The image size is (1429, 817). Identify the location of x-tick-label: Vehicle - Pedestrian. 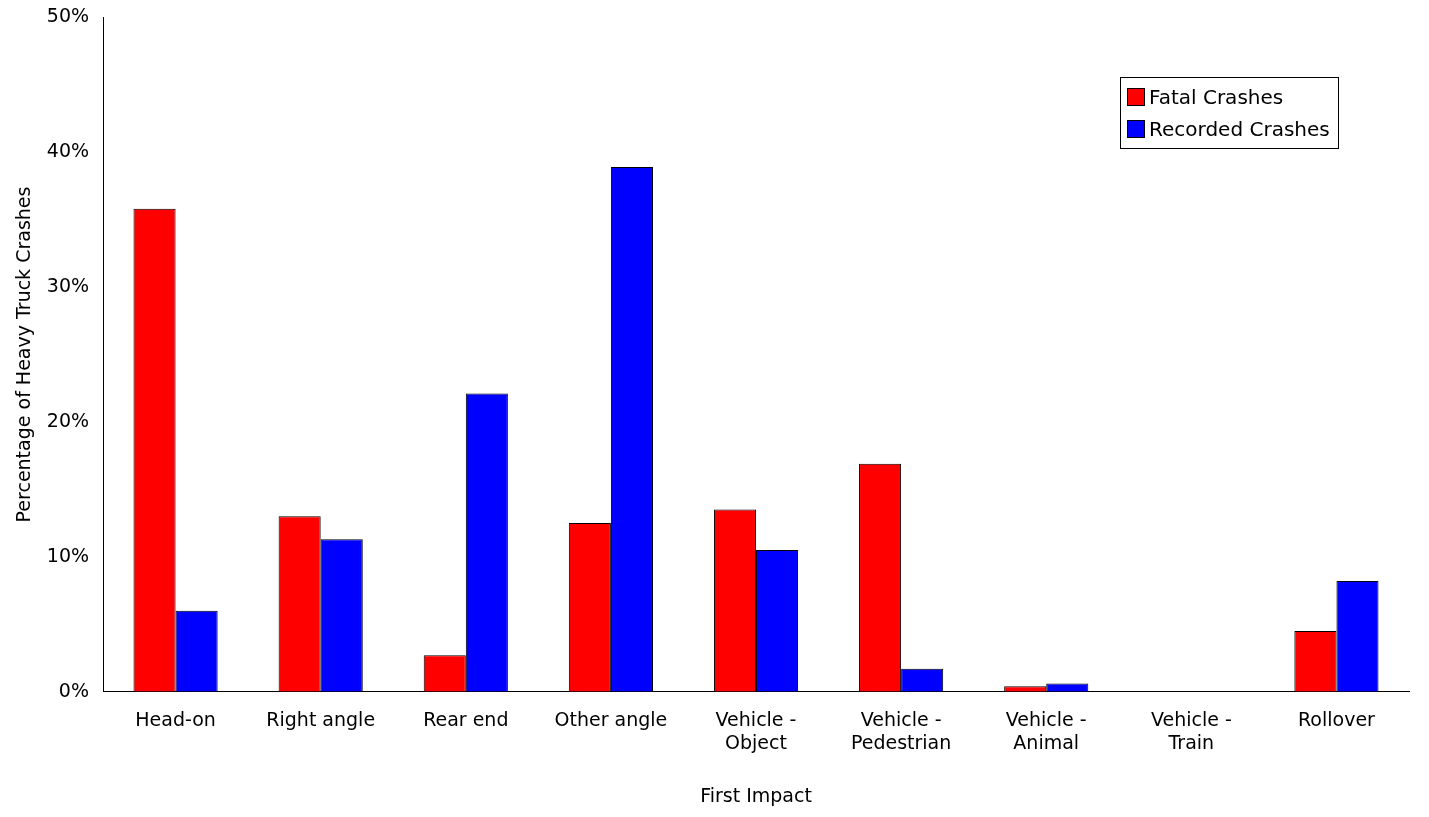
(901, 730).